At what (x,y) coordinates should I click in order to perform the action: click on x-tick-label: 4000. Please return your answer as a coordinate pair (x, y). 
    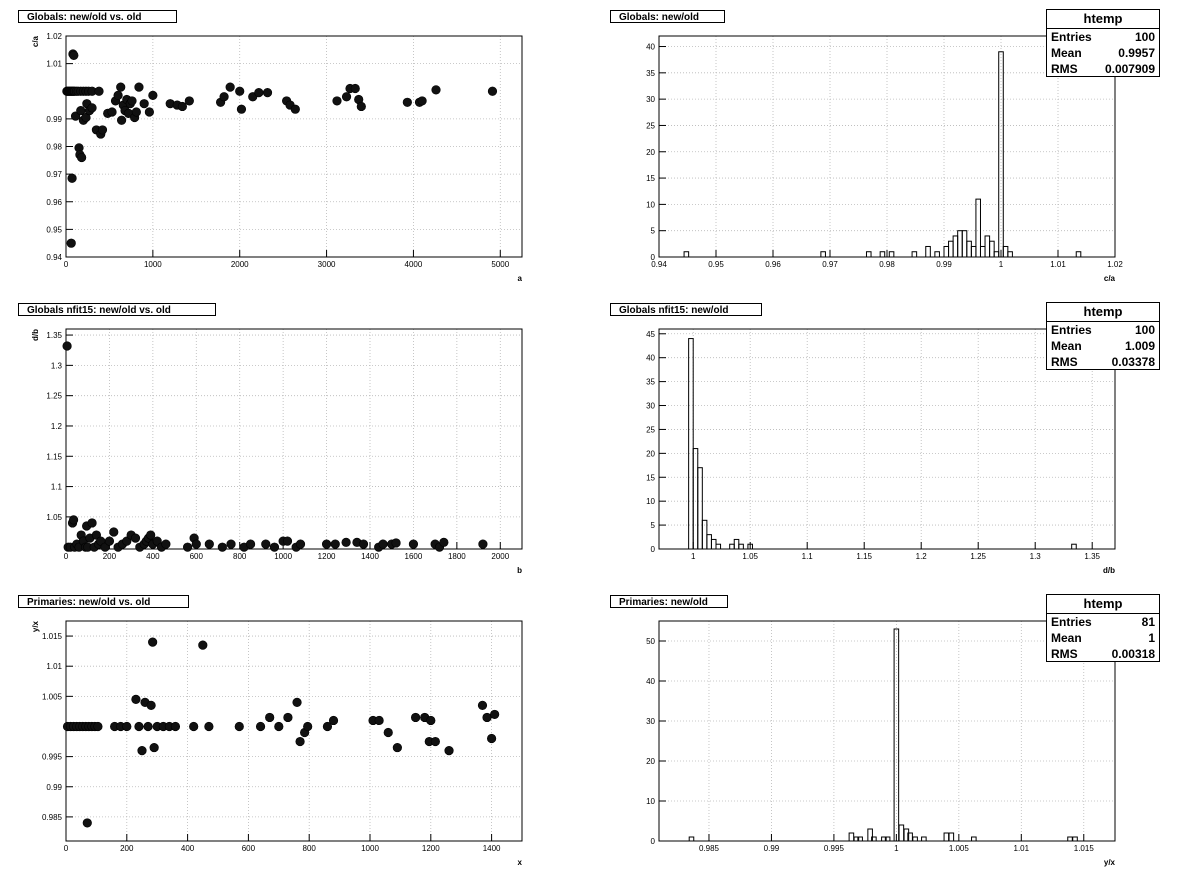
    Looking at the image, I should click on (414, 264).